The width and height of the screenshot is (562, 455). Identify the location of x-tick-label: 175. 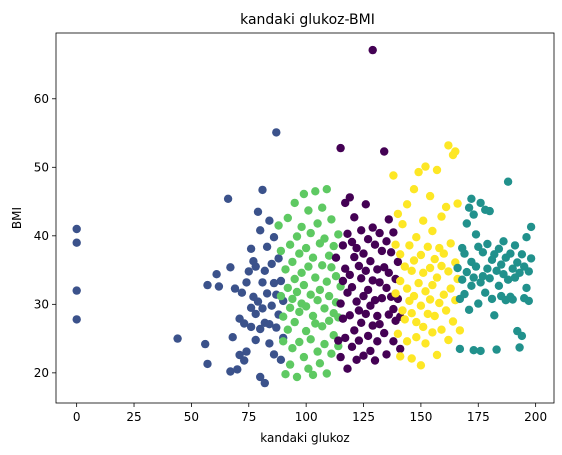
(478, 417).